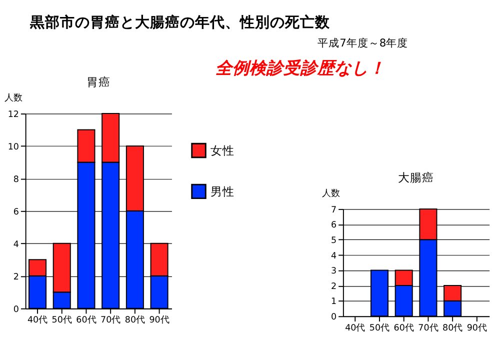  What do you see at coordinates (98, 82) in the screenshot?
I see `chart-title: 胃癌` at bounding box center [98, 82].